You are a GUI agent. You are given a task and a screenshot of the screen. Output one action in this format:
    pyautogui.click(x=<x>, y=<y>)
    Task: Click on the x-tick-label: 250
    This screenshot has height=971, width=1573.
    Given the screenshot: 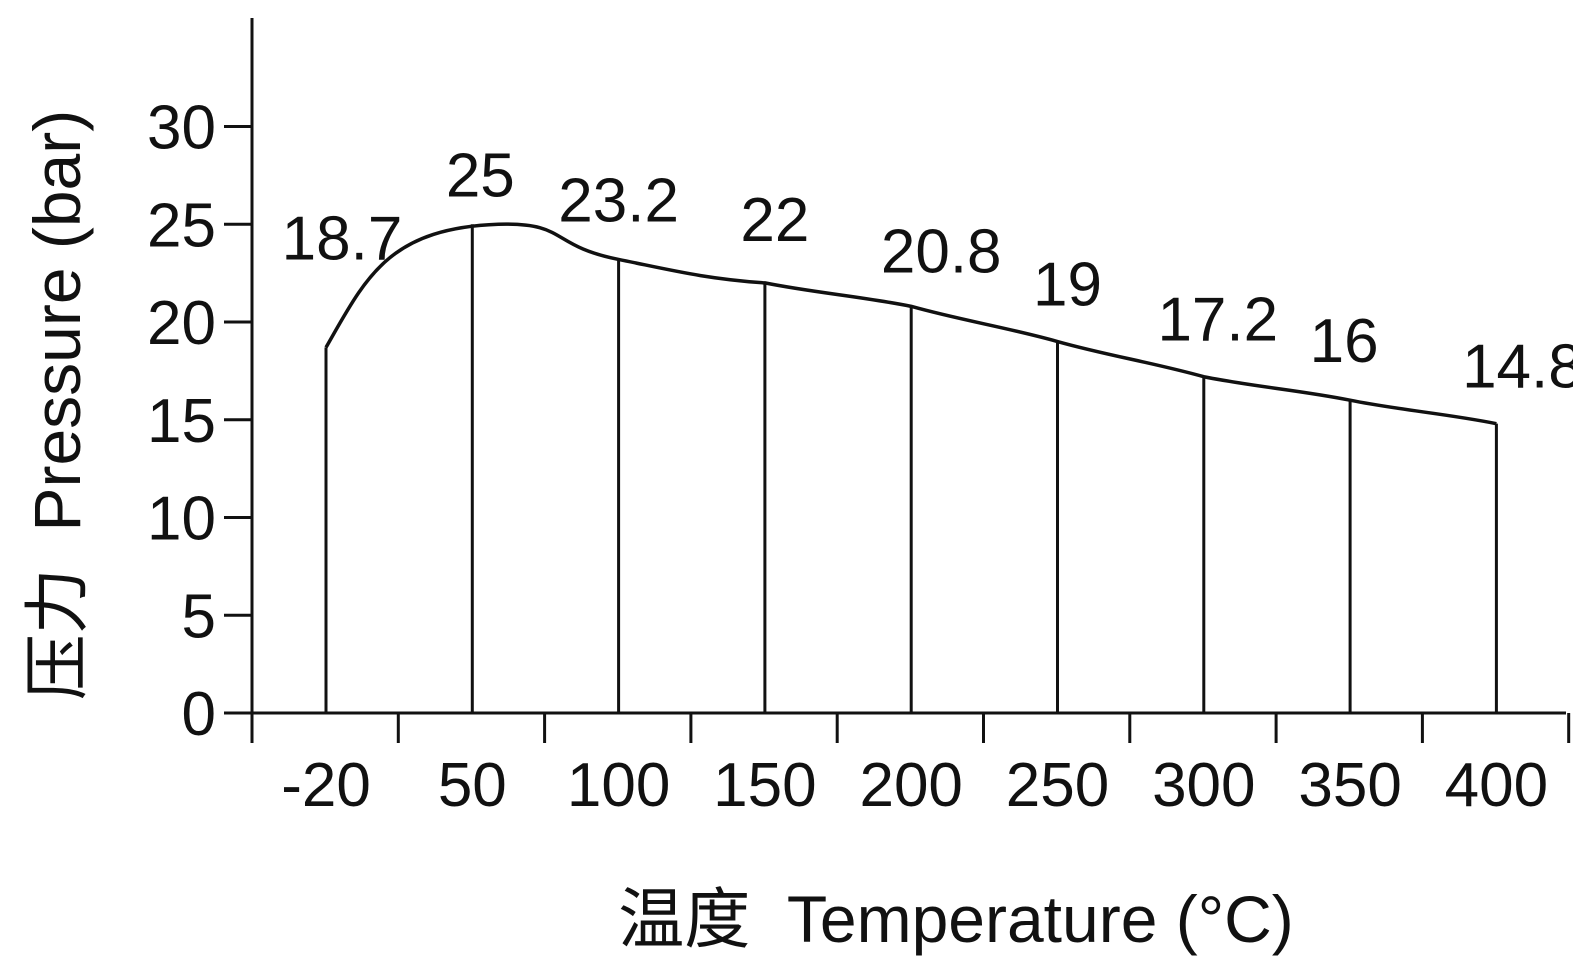 What is the action you would take?
    pyautogui.click(x=1057, y=785)
    